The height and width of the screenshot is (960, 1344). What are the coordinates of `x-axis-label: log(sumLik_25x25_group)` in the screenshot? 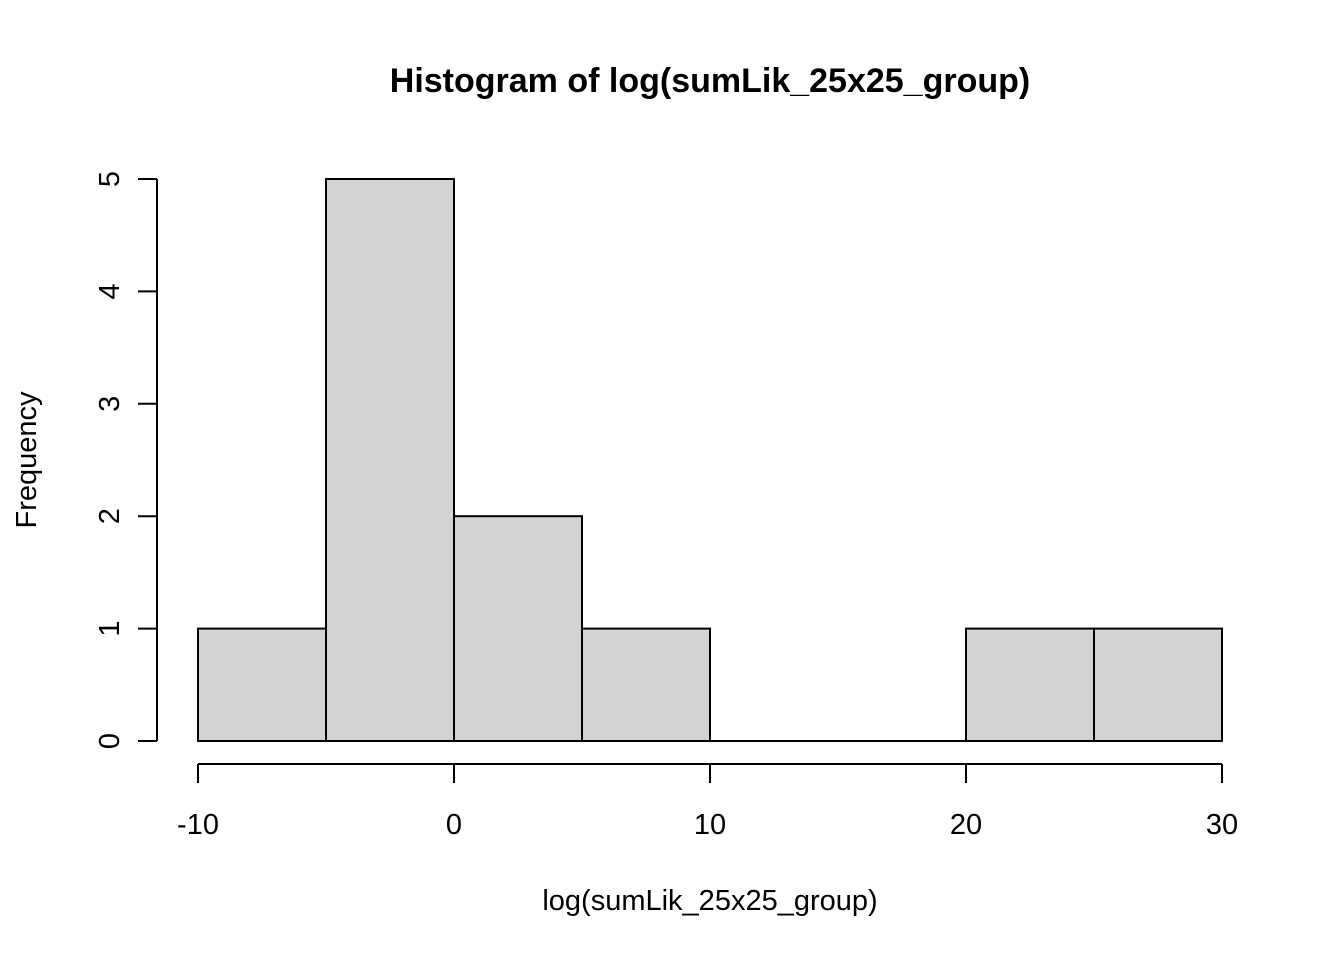 It's located at (709, 901).